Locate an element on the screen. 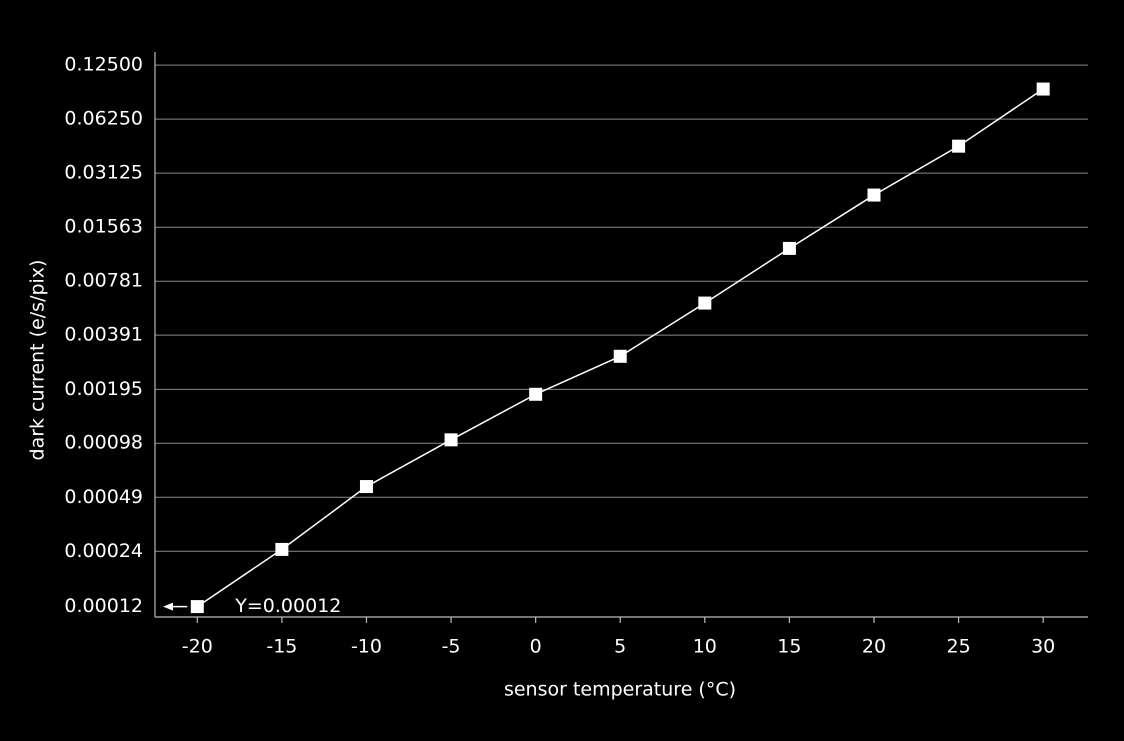 This screenshot has height=741, width=1124. y-axis-title: dark current (e/s/pix) is located at coordinates (38, 360).